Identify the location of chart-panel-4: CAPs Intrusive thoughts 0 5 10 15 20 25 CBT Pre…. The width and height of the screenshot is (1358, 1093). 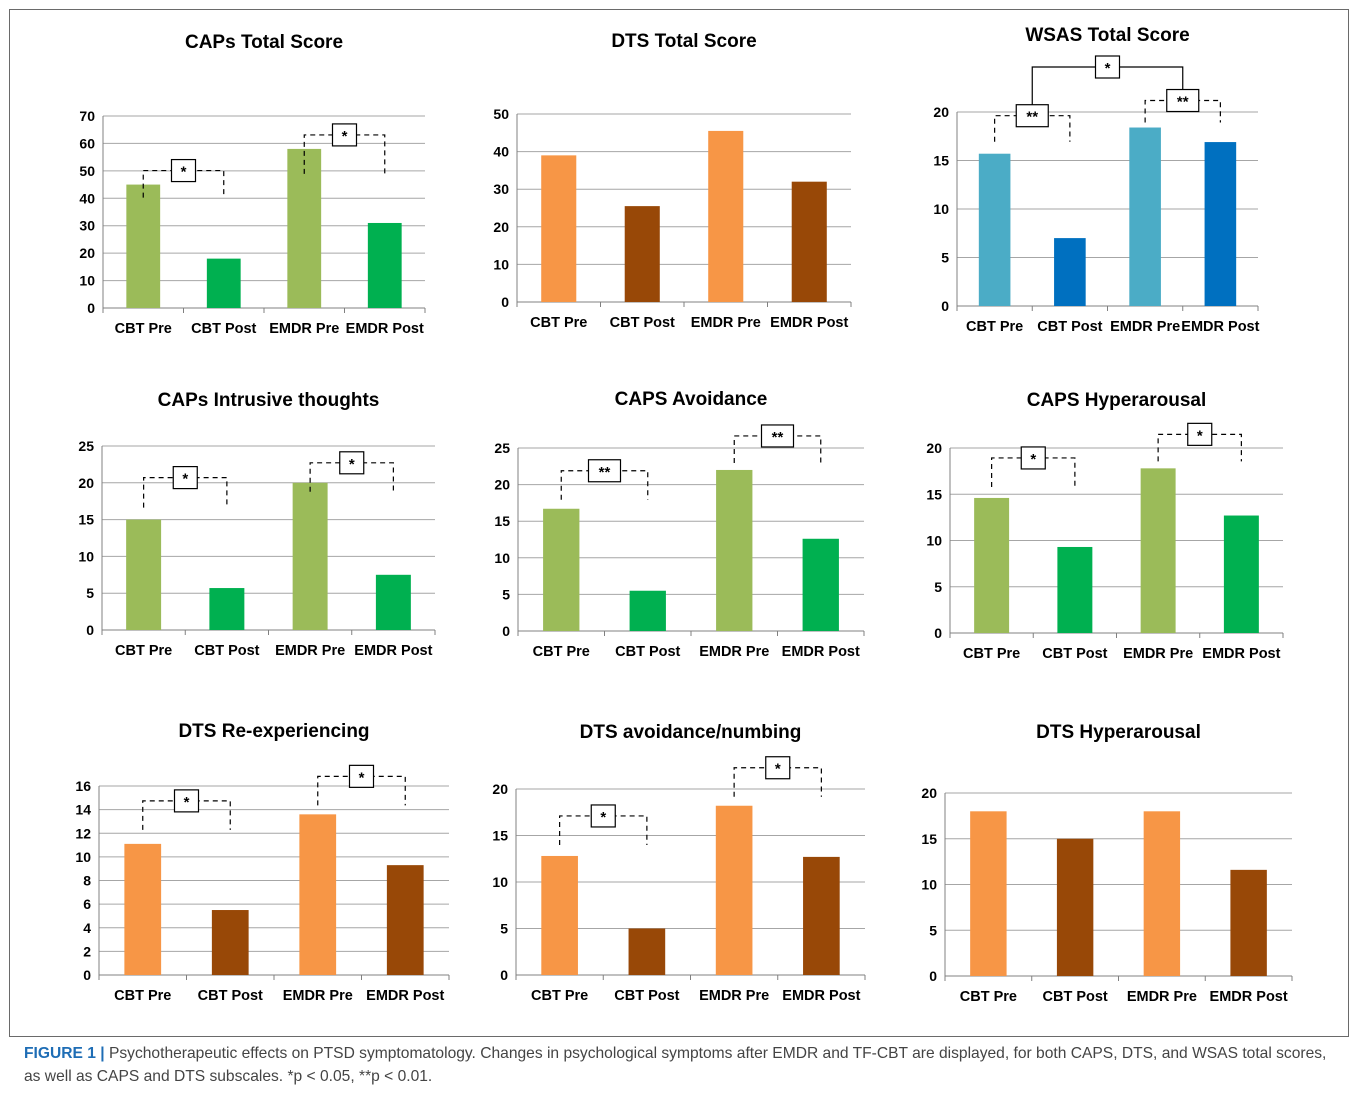
(257, 524).